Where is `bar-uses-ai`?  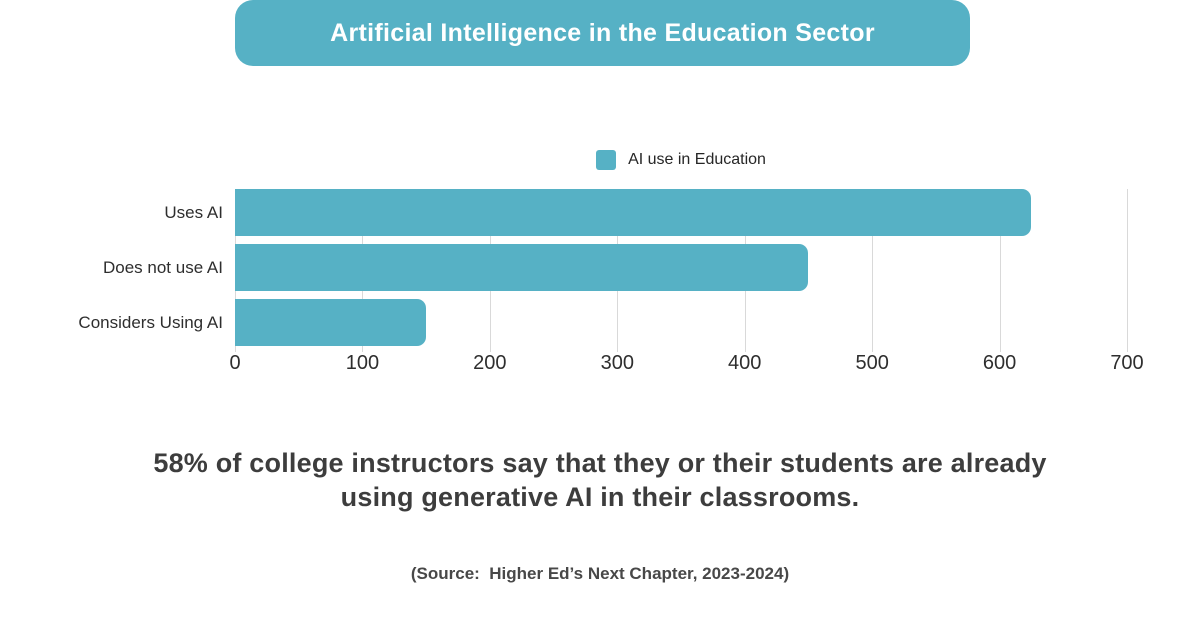 bar-uses-ai is located at coordinates (633, 212).